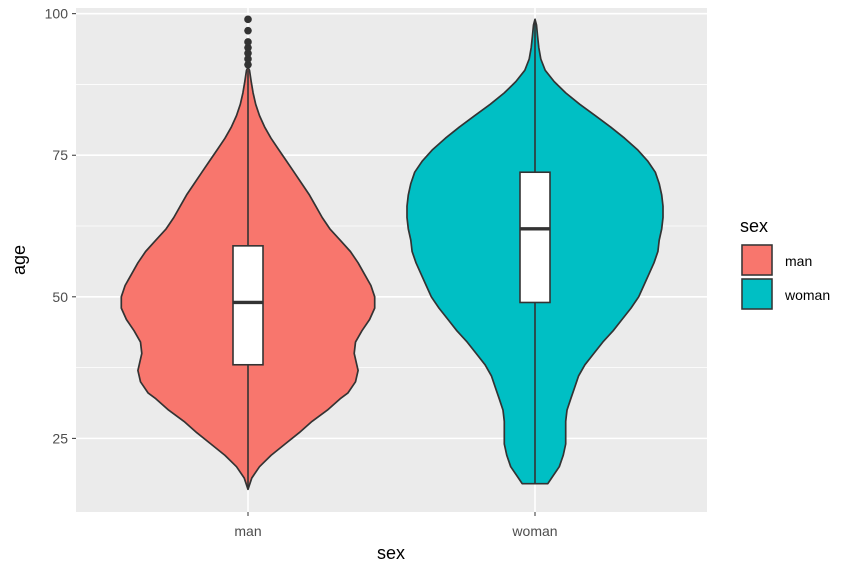 This screenshot has width=864, height=576. Describe the element at coordinates (247, 531) in the screenshot. I see `x-tick-label: man` at that location.